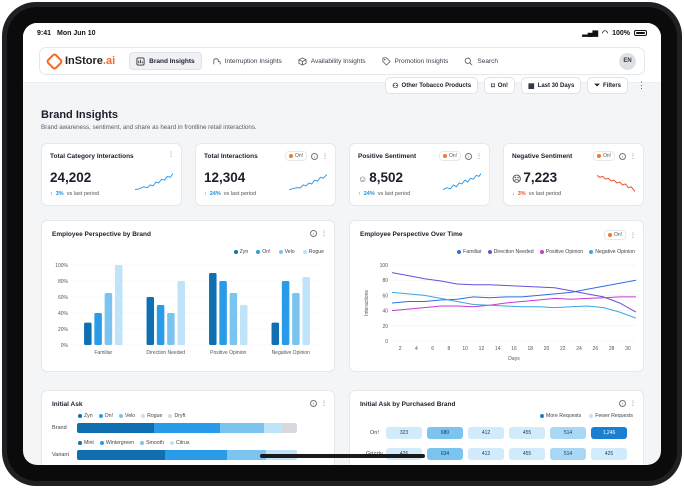 The image size is (684, 488). I want to click on y-tick-label: 0, so click(386, 342).